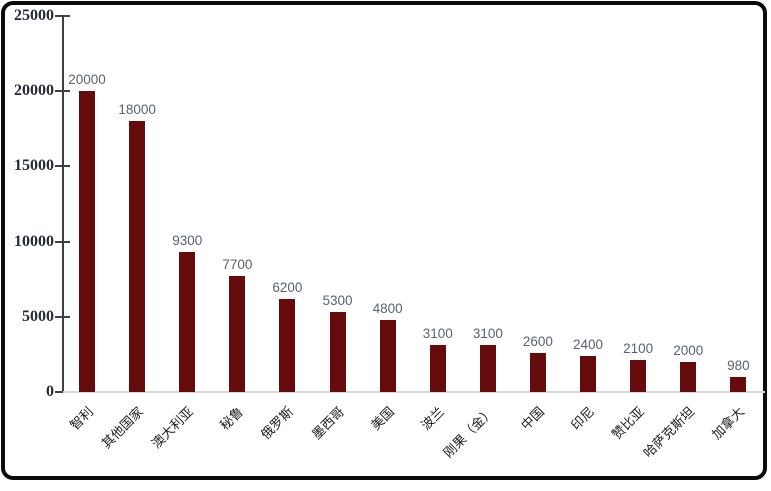  I want to click on bar-value-label: 2100, so click(638, 349).